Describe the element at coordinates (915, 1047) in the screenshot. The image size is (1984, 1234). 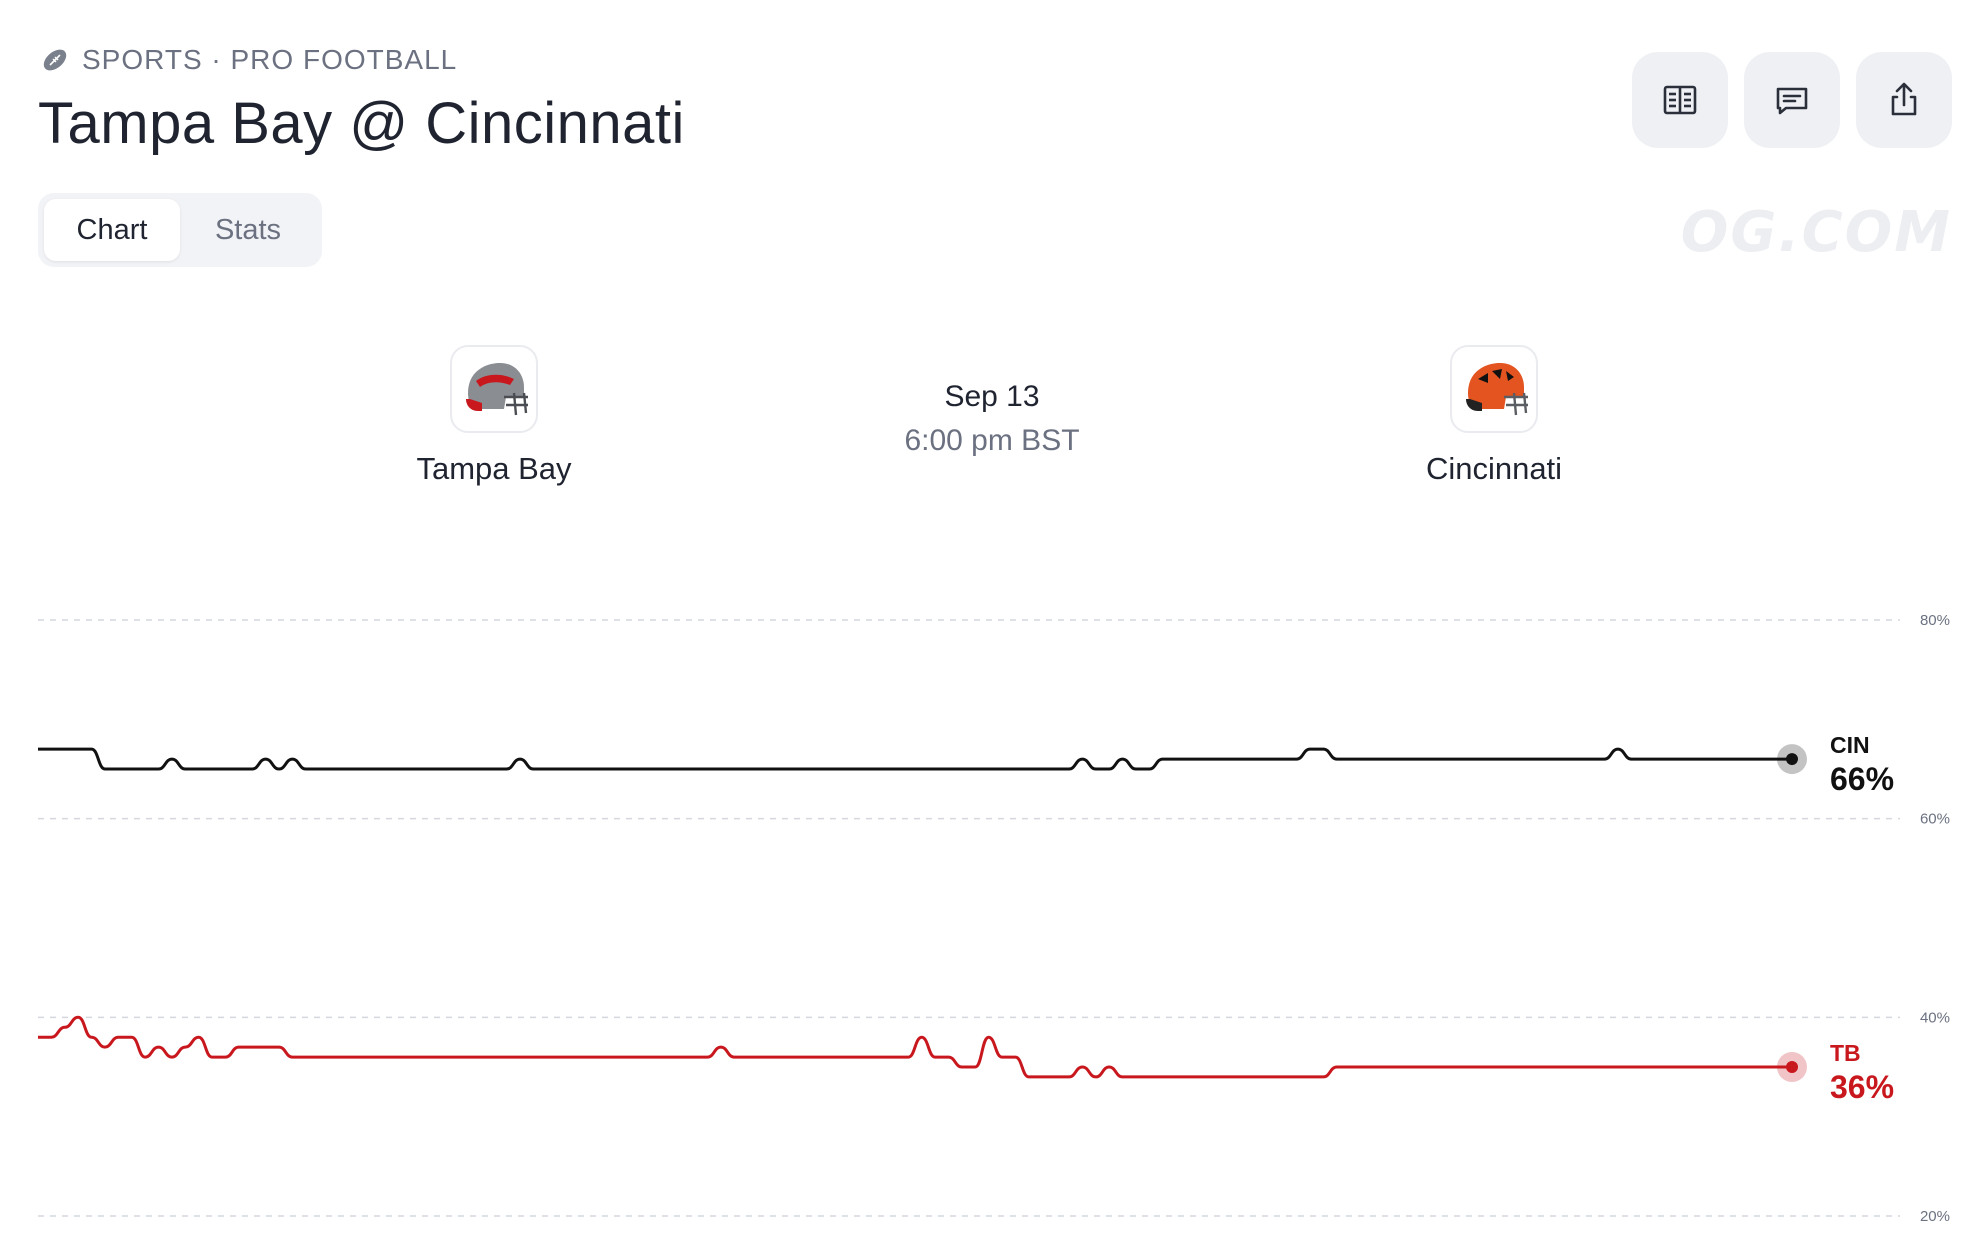
I see `series-line-tb` at that location.